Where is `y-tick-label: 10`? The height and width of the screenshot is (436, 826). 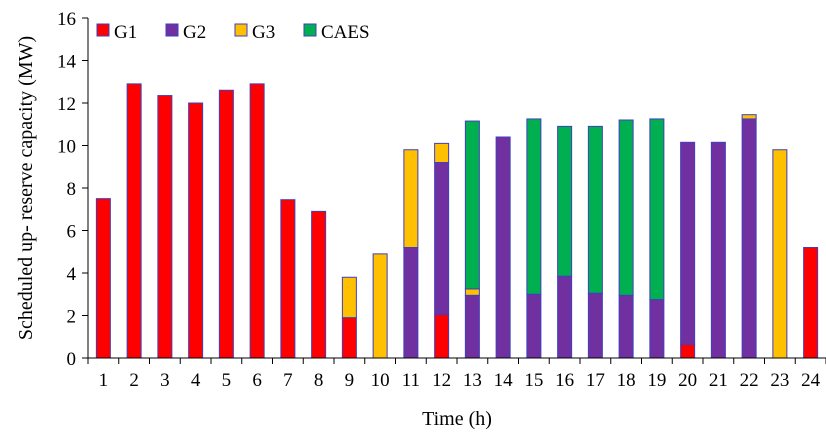 y-tick-label: 10 is located at coordinates (66, 147).